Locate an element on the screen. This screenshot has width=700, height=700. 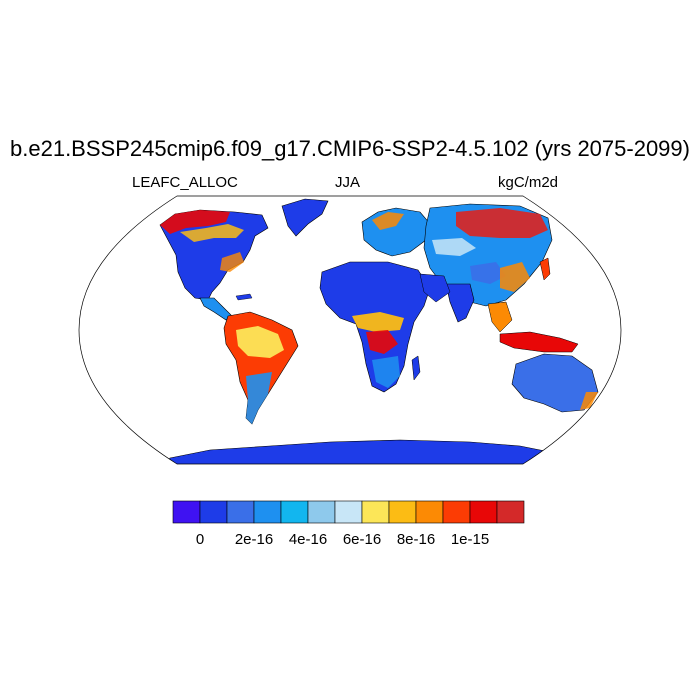
siberia-hotspot is located at coordinates (502, 223).